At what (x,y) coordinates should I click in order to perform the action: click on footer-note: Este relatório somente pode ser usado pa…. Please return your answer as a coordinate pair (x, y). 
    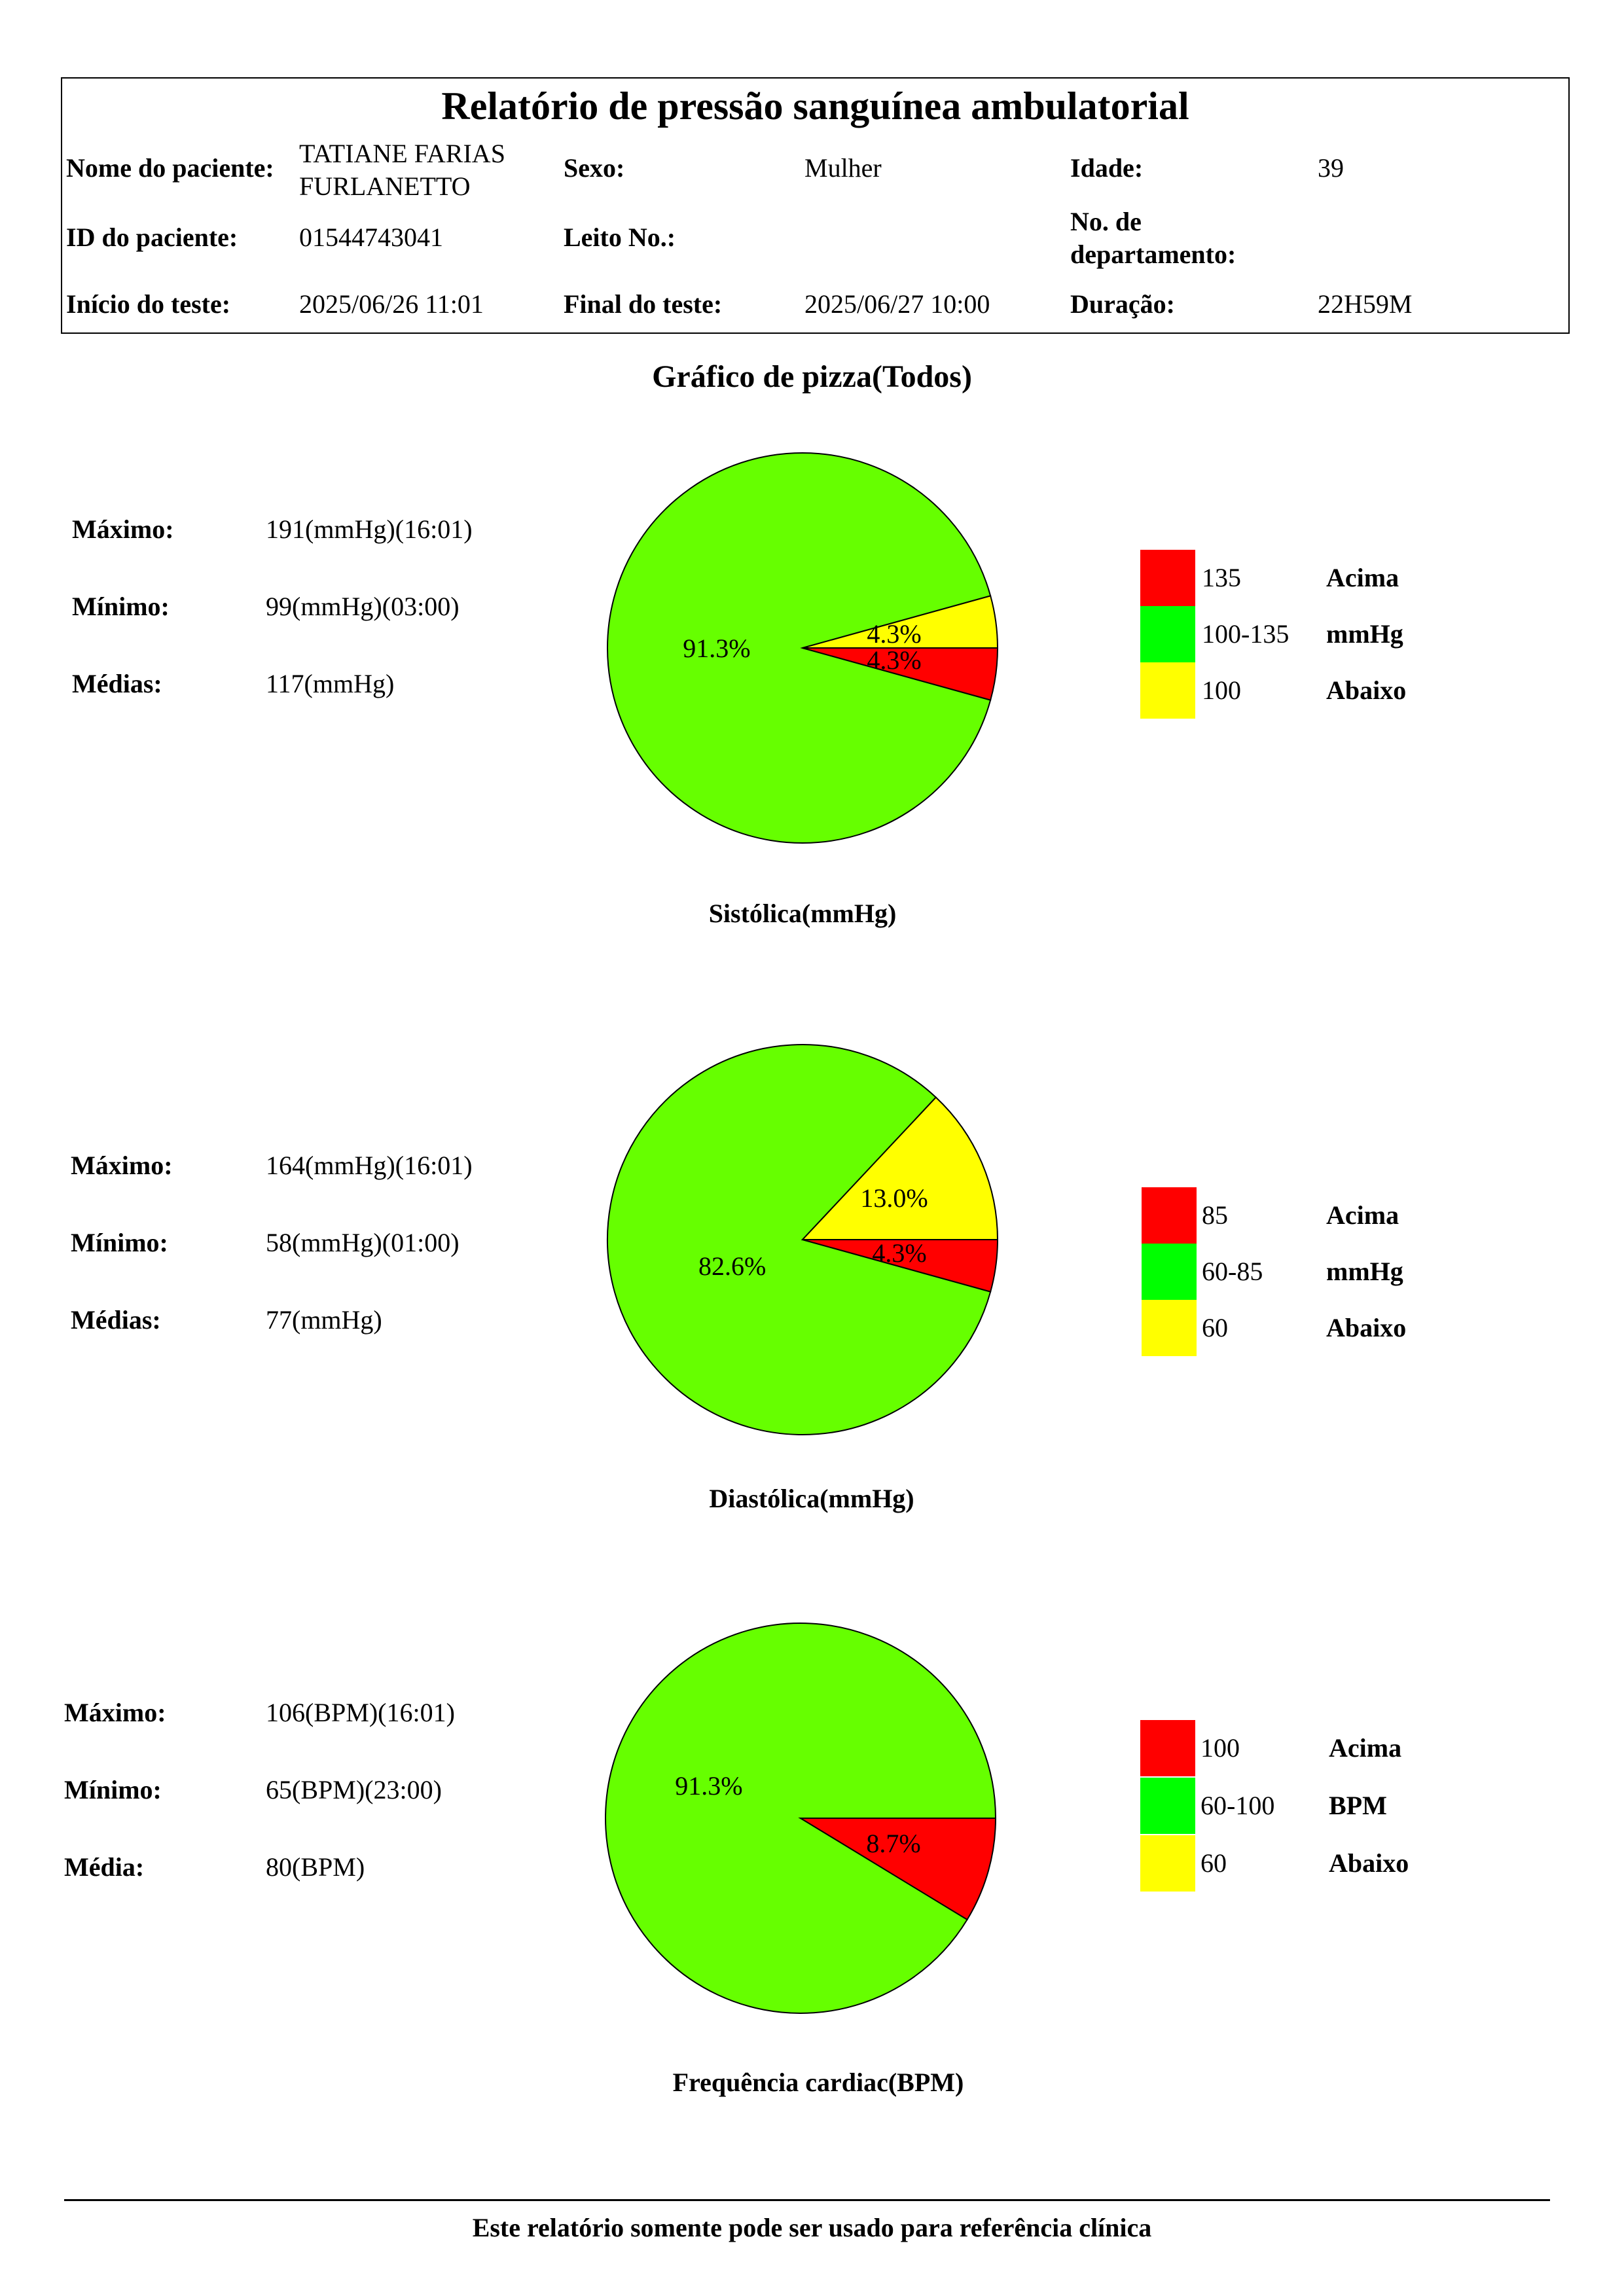
    Looking at the image, I should click on (812, 2227).